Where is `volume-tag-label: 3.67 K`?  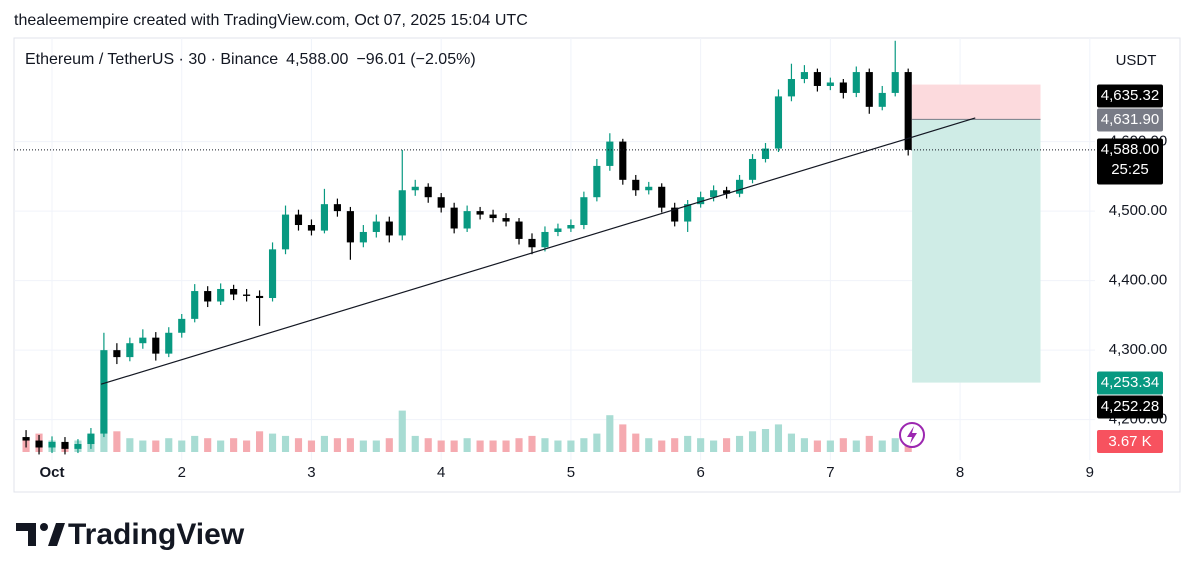
volume-tag-label: 3.67 K is located at coordinates (1129, 441).